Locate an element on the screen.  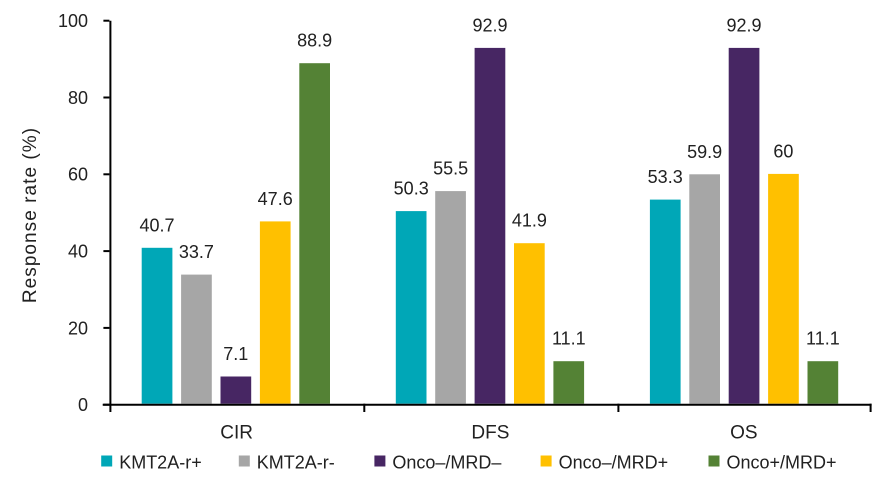
svg-text: 50.3 is located at coordinates (411, 189).